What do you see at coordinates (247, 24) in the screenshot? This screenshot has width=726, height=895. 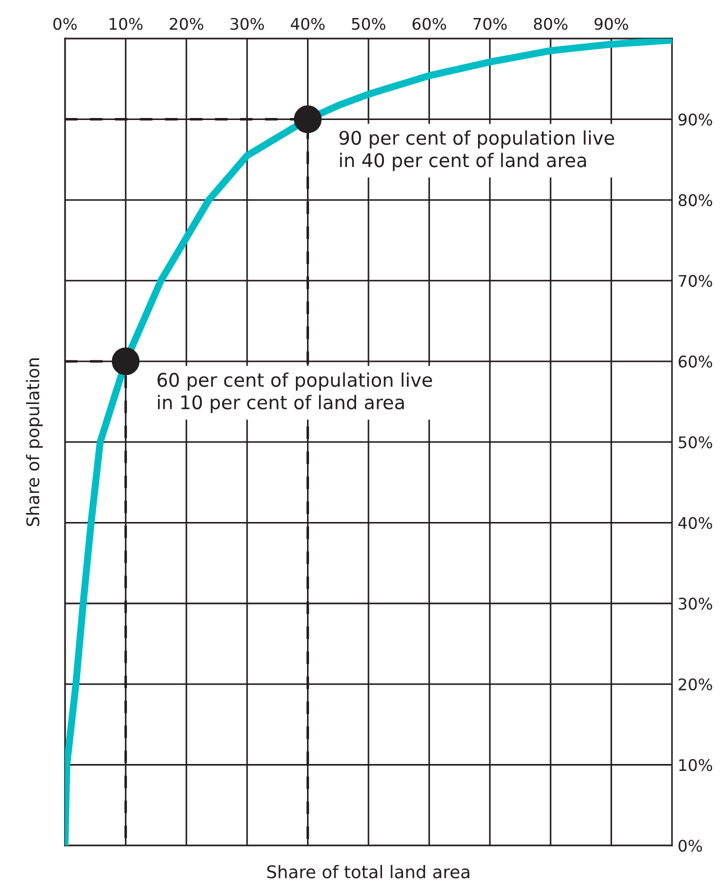 I see `x-tick-label: 30%` at bounding box center [247, 24].